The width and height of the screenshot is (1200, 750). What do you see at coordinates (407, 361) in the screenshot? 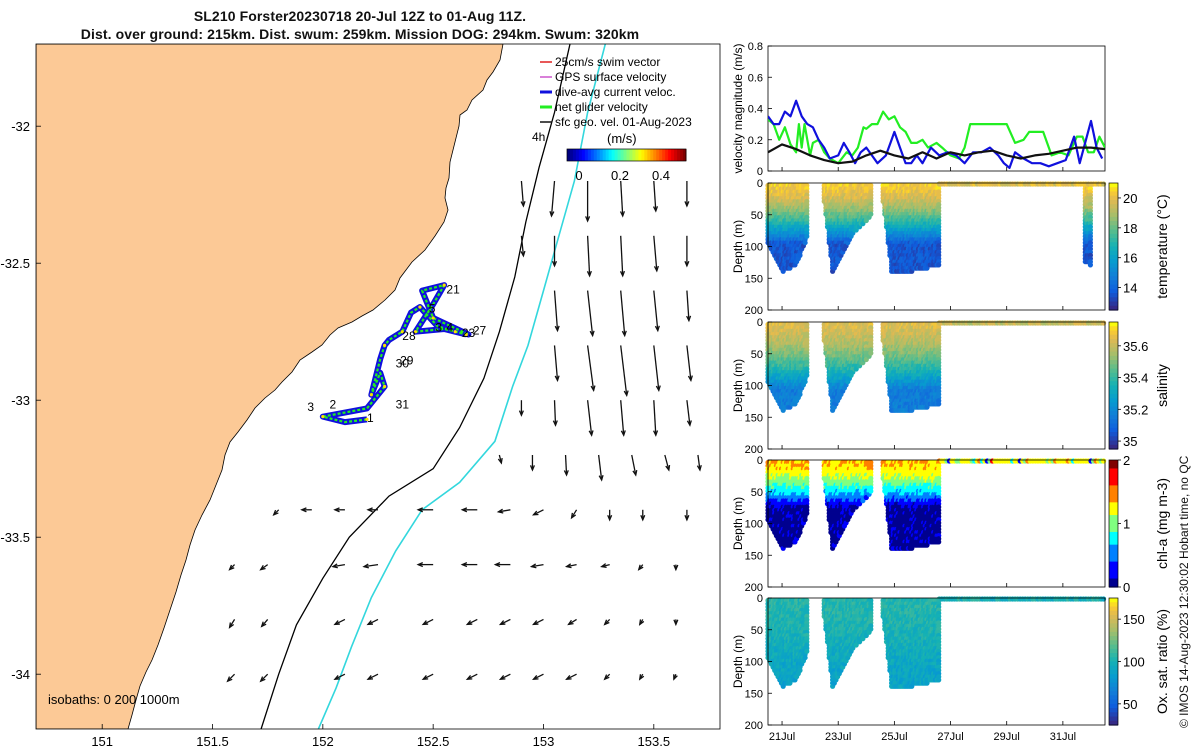
I see `day-label: 29` at bounding box center [407, 361].